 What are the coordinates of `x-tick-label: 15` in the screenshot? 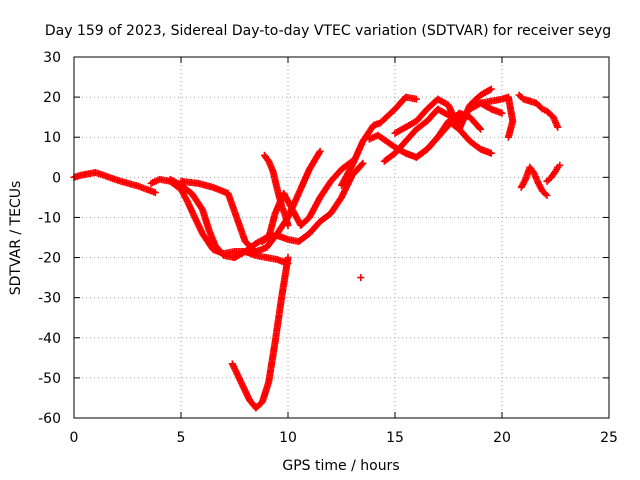 It's located at (395, 438).